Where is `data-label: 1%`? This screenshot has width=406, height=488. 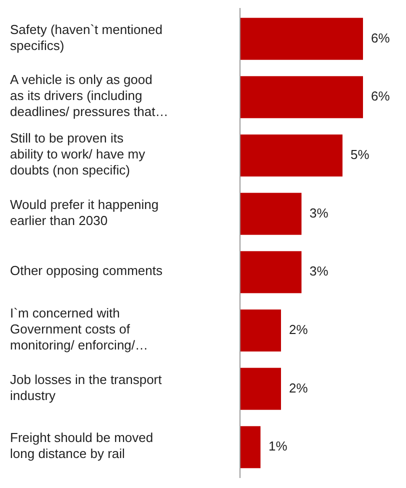
data-label: 1% is located at coordinates (278, 446).